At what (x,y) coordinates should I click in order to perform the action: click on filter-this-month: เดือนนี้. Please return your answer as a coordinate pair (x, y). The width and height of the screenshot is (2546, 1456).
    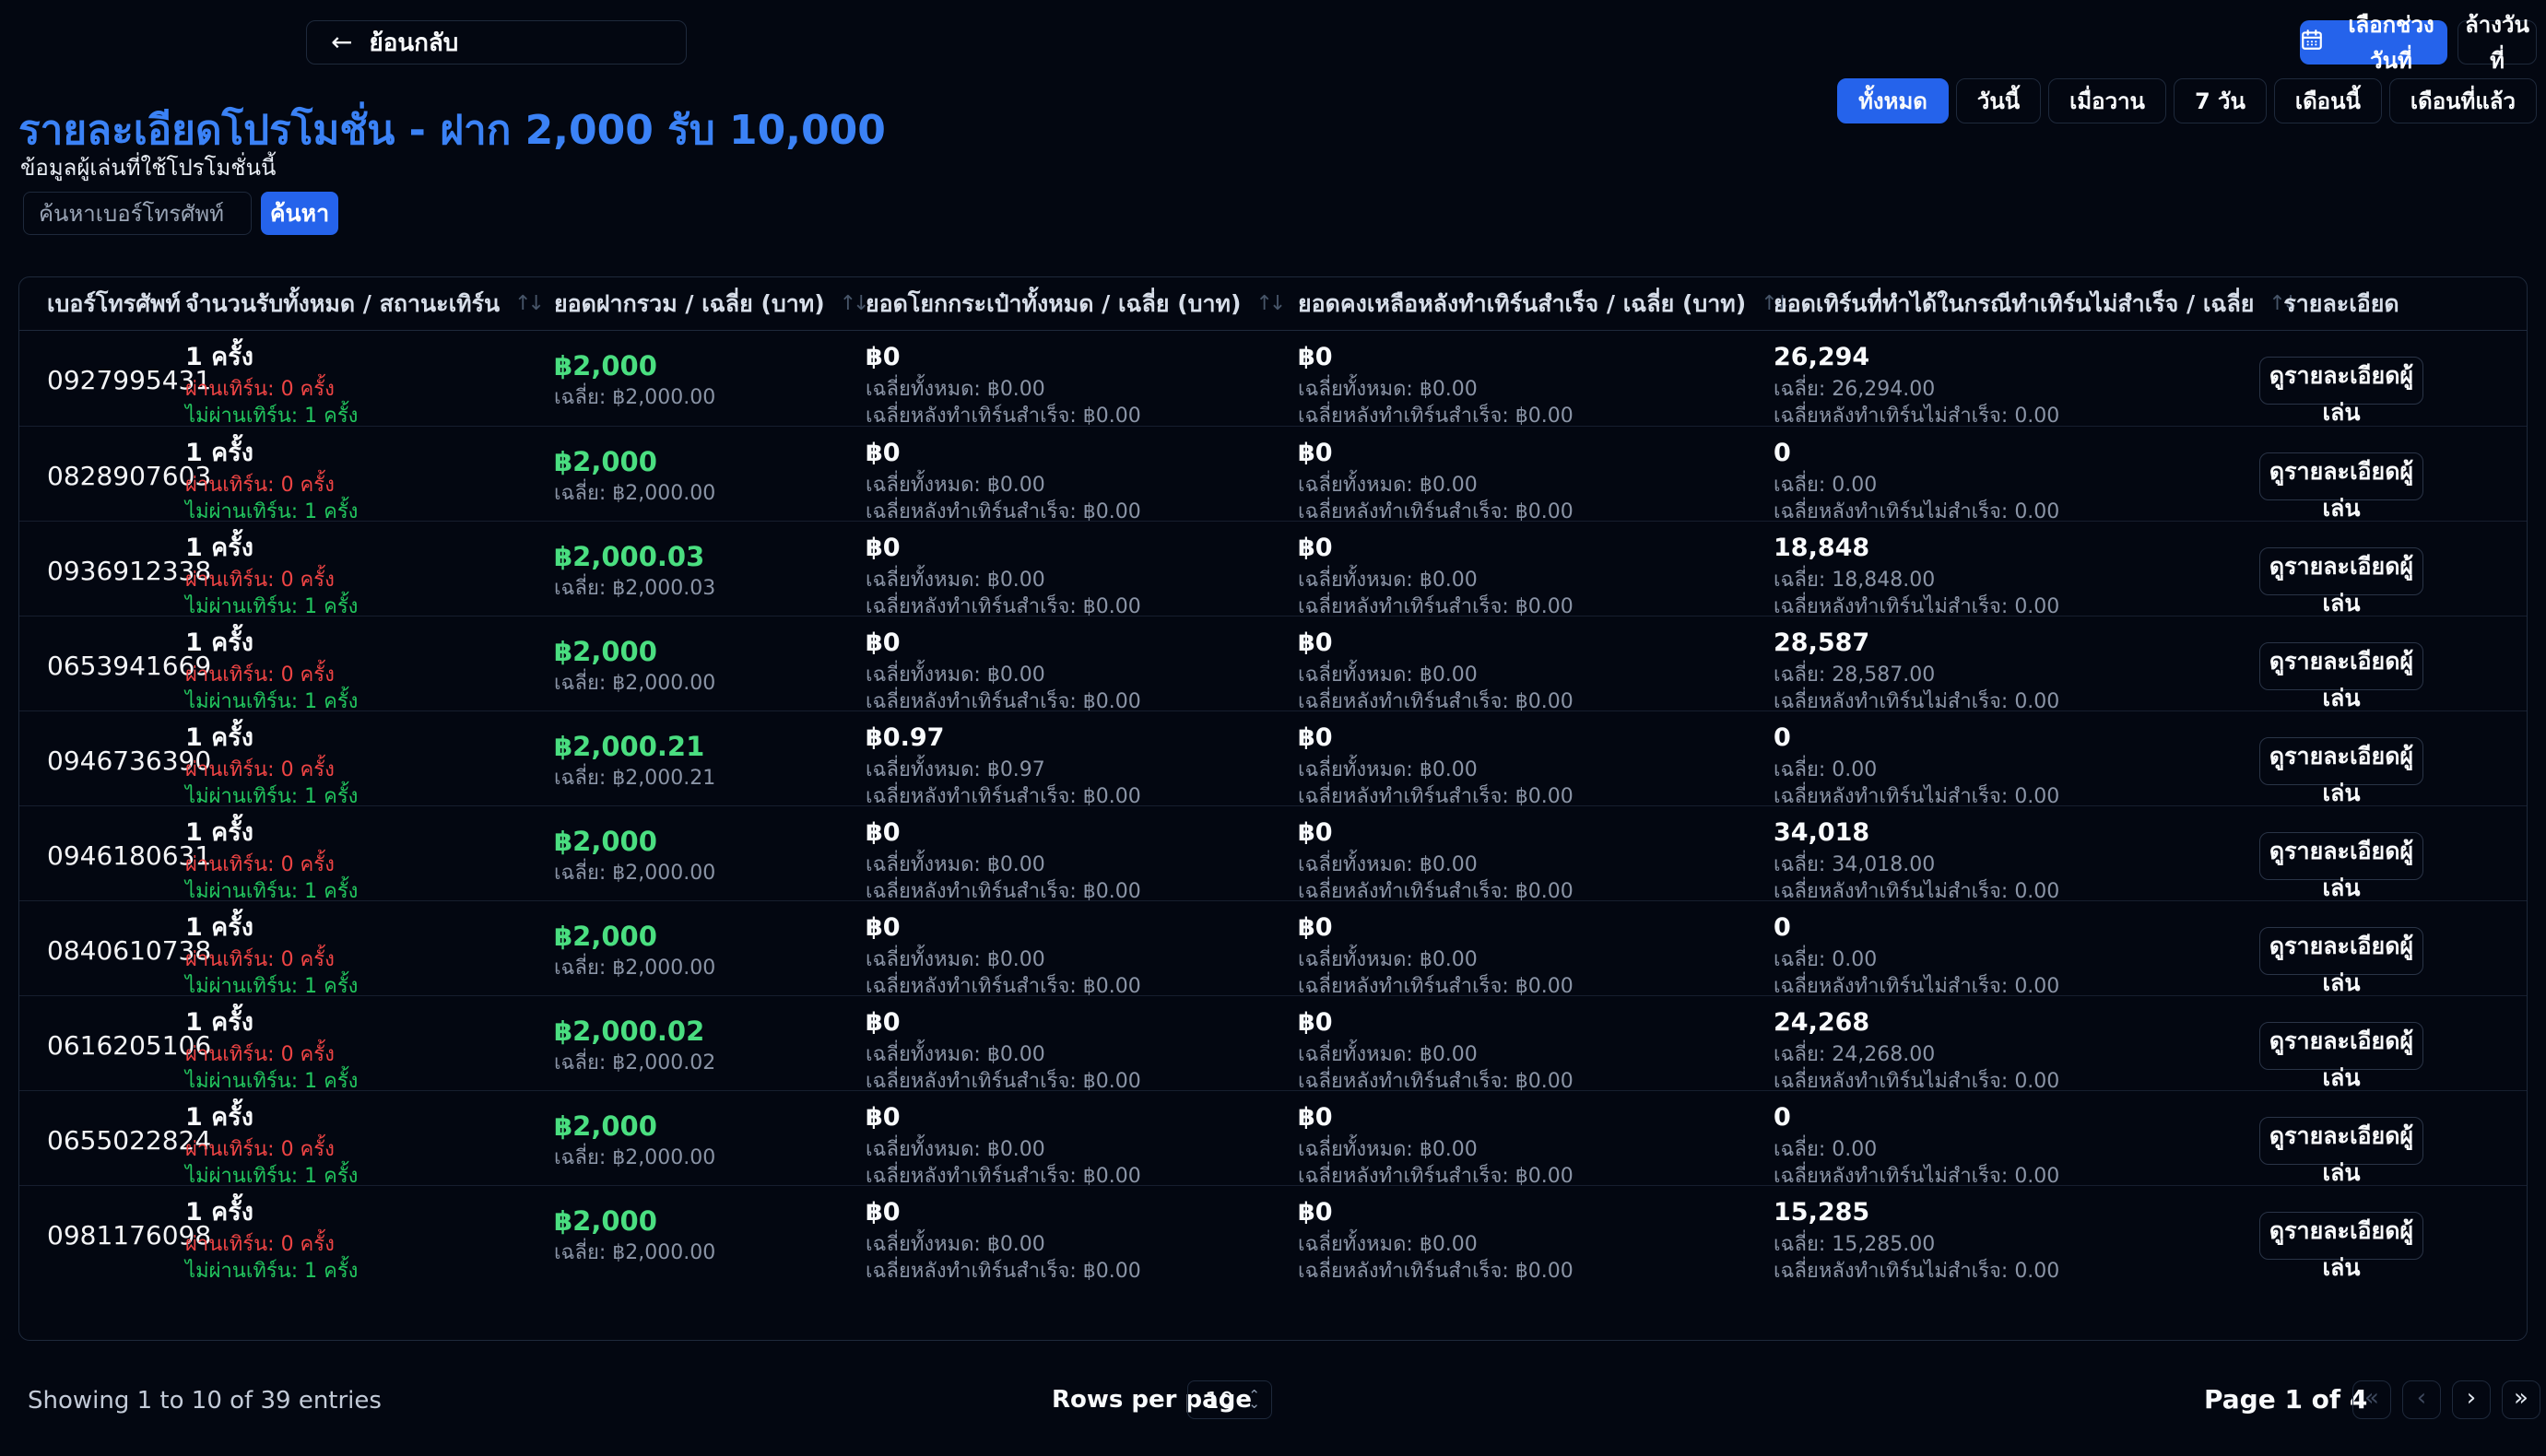
    Looking at the image, I should click on (2327, 100).